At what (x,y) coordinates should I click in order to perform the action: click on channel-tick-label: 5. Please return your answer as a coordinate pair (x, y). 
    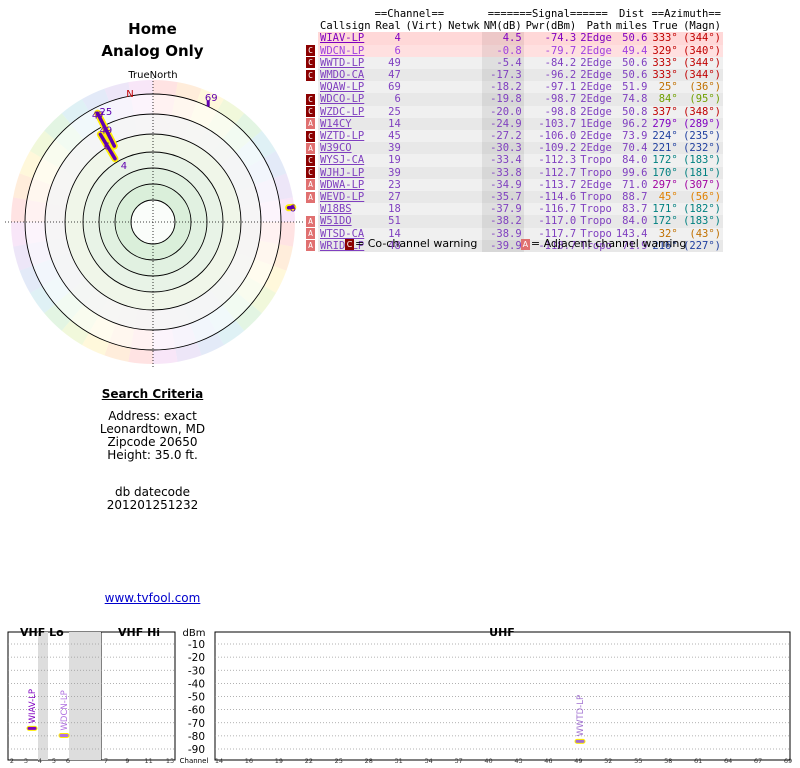
    Looking at the image, I should click on (54, 761).